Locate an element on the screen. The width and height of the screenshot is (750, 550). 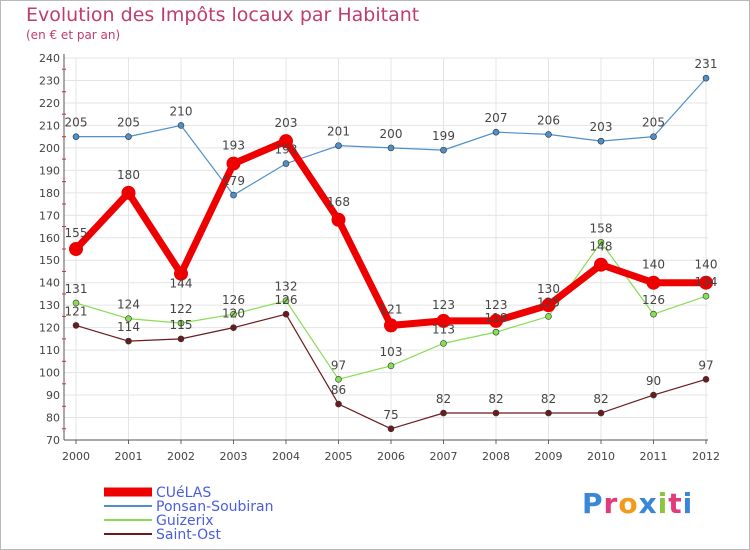
point-2-2004 is located at coordinates (286, 300).